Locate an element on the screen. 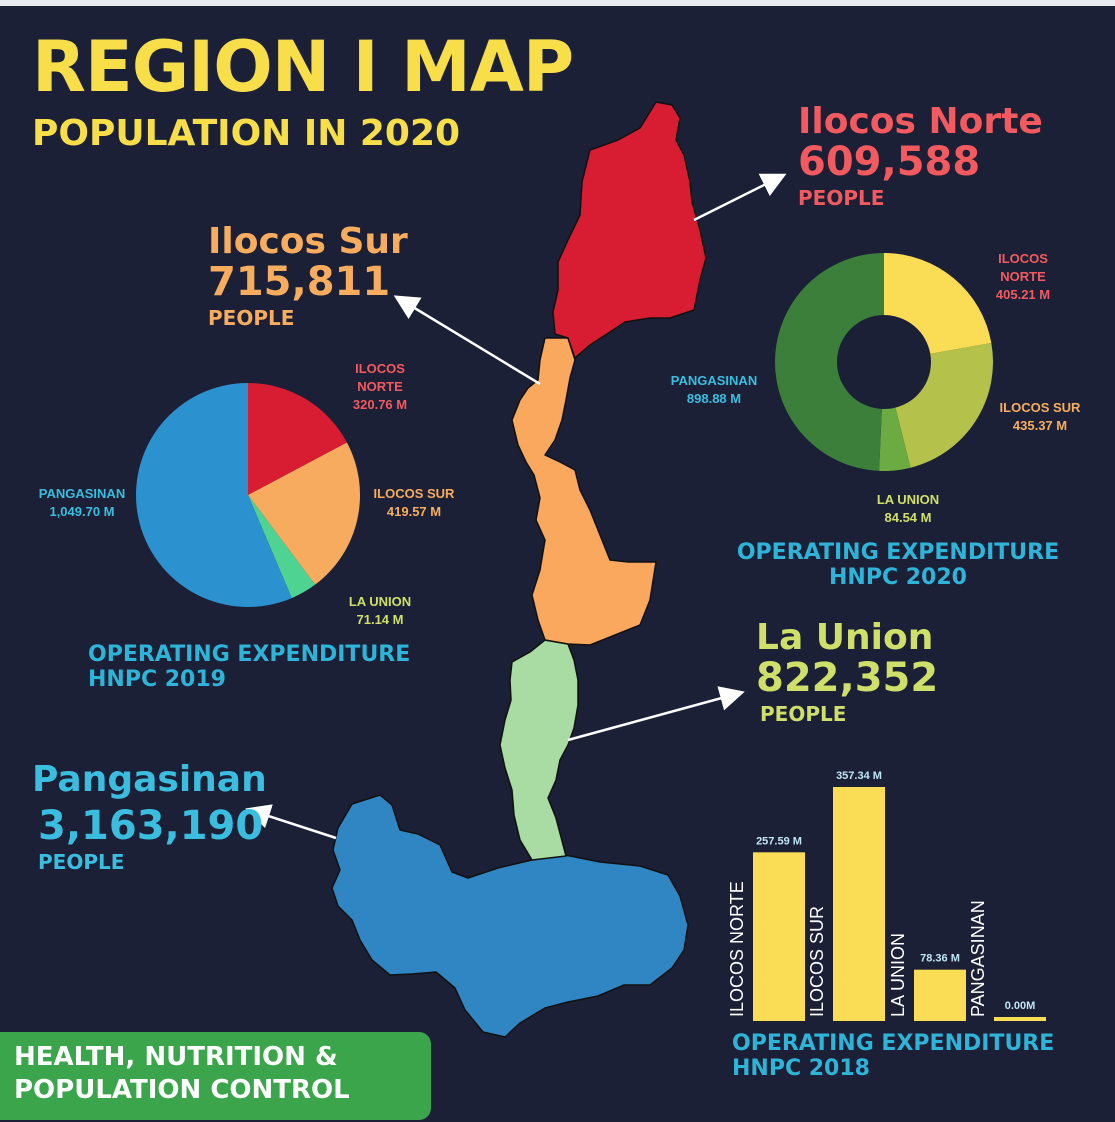 Image resolution: width=1115 pixels, height=1122 pixels. arrow-ilocos-norte is located at coordinates (740, 197).